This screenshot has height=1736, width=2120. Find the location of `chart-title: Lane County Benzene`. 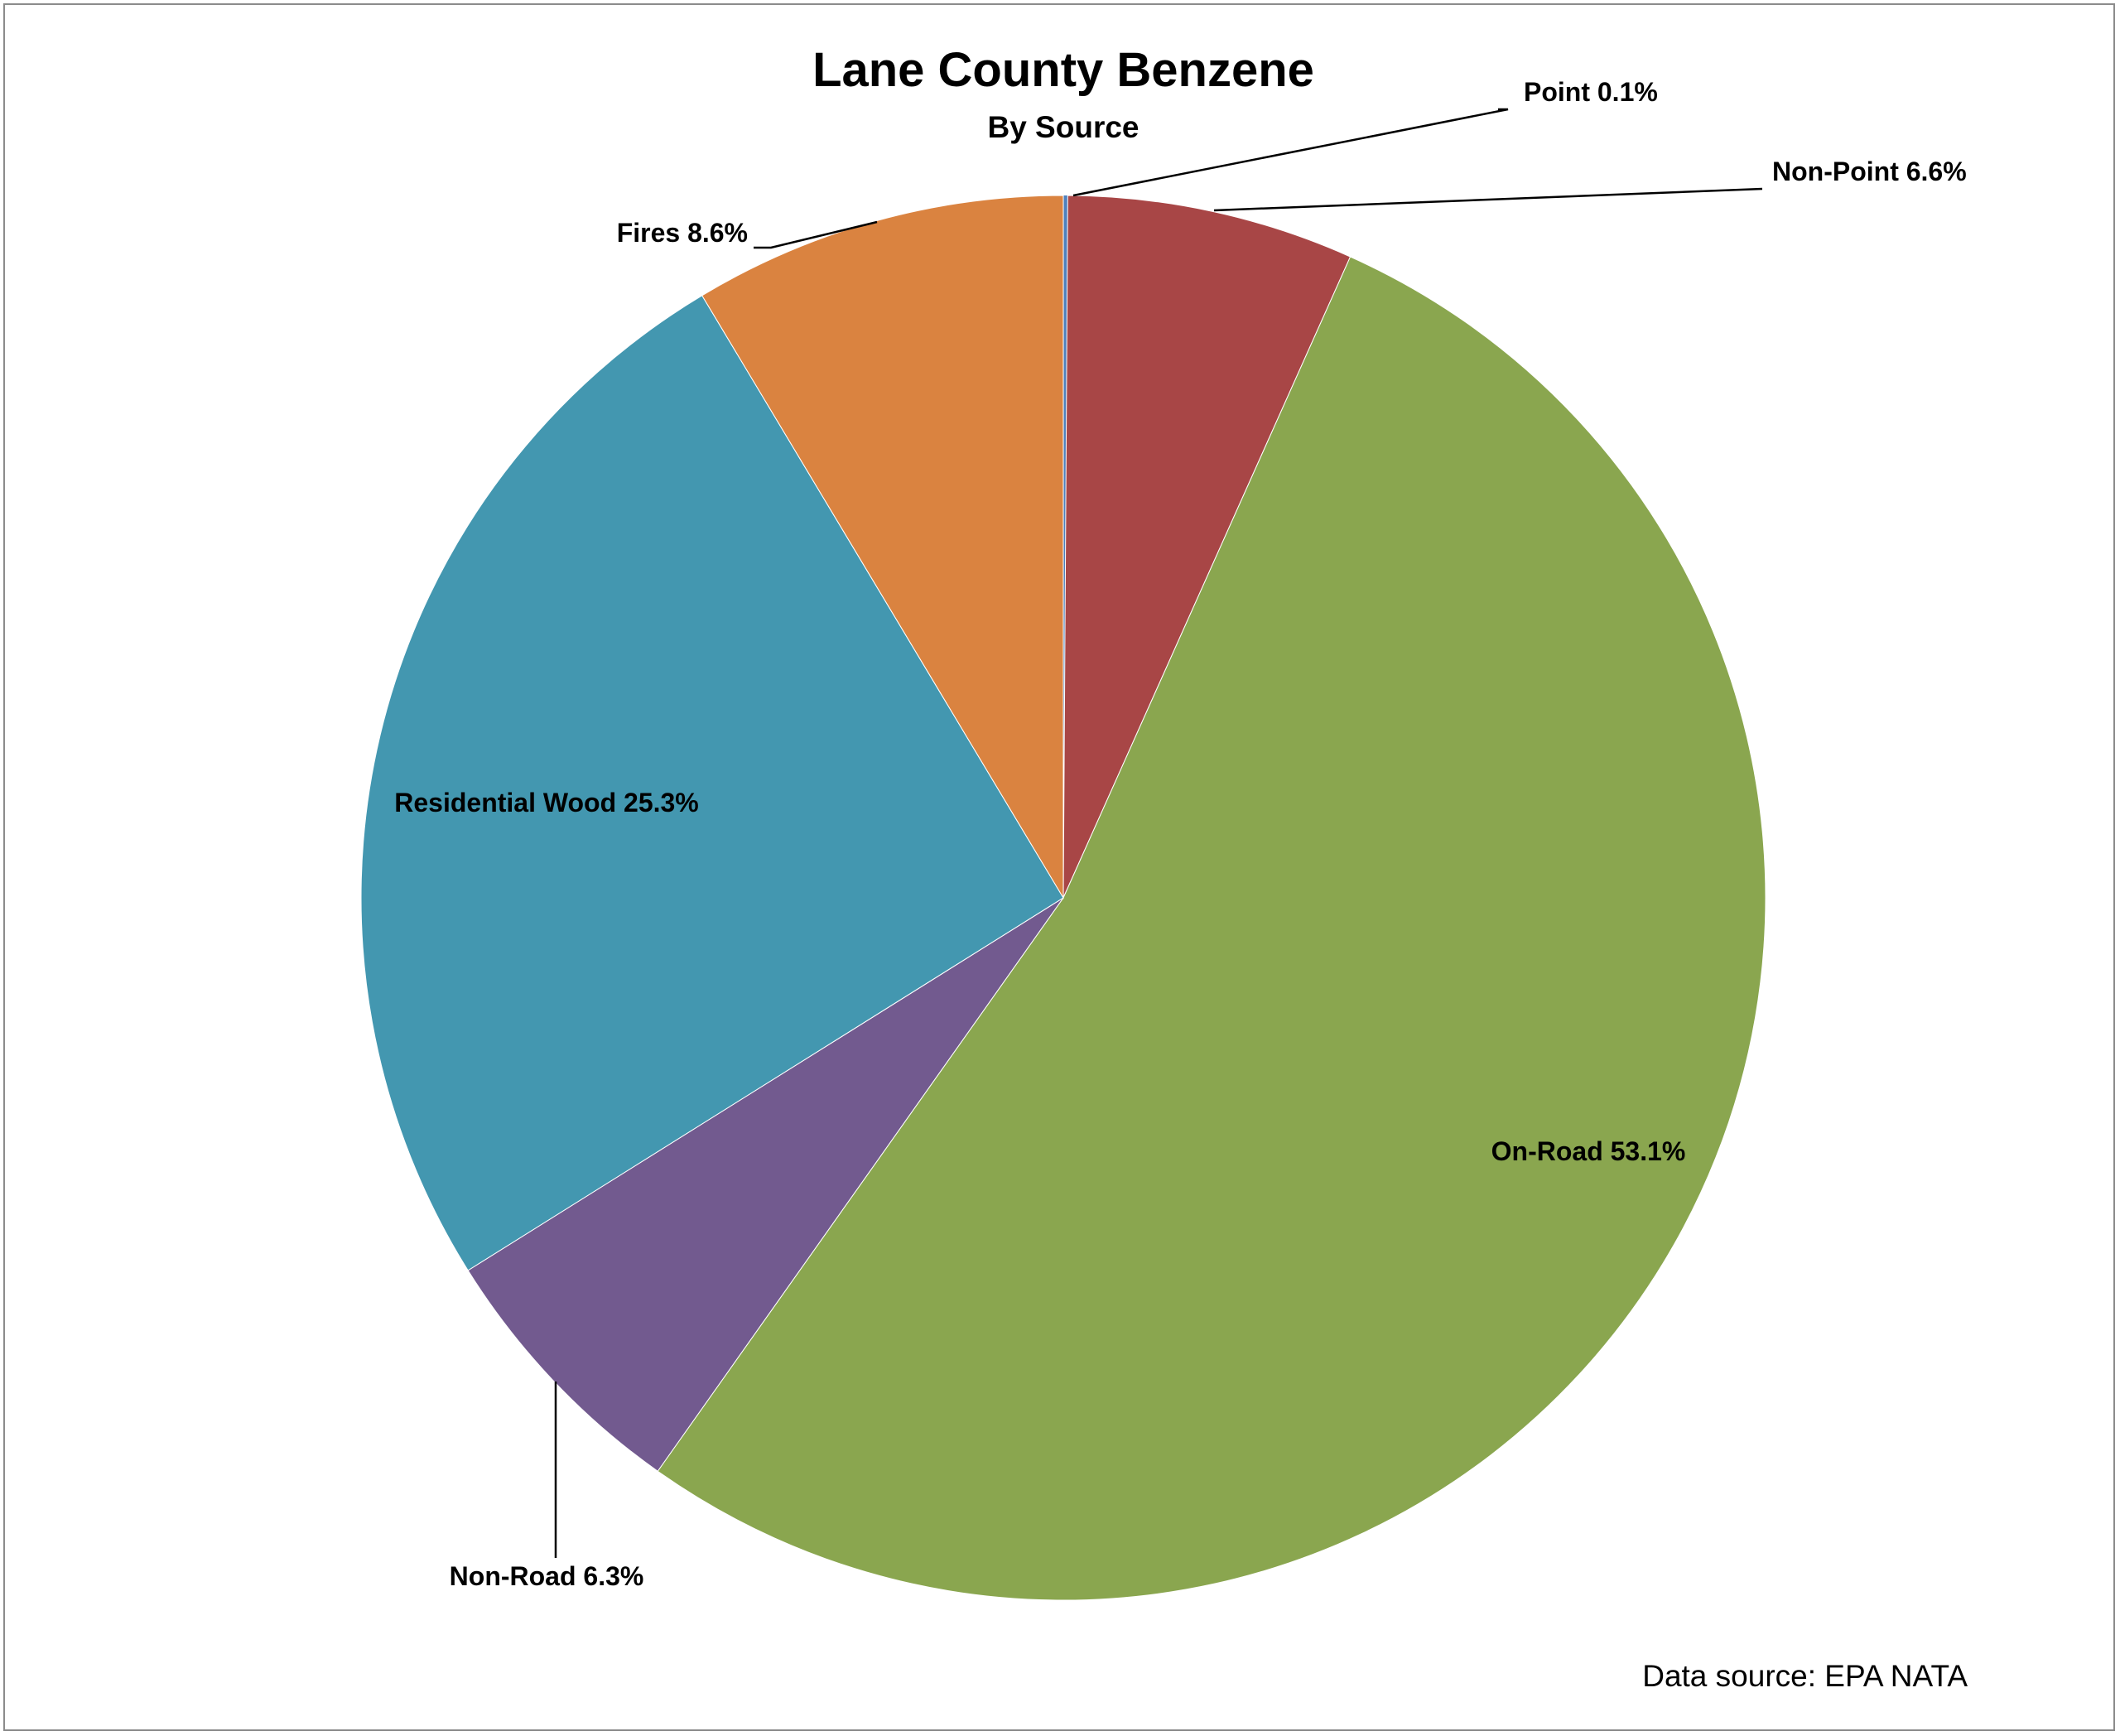

chart-title: Lane County Benzene is located at coordinates (1063, 70).